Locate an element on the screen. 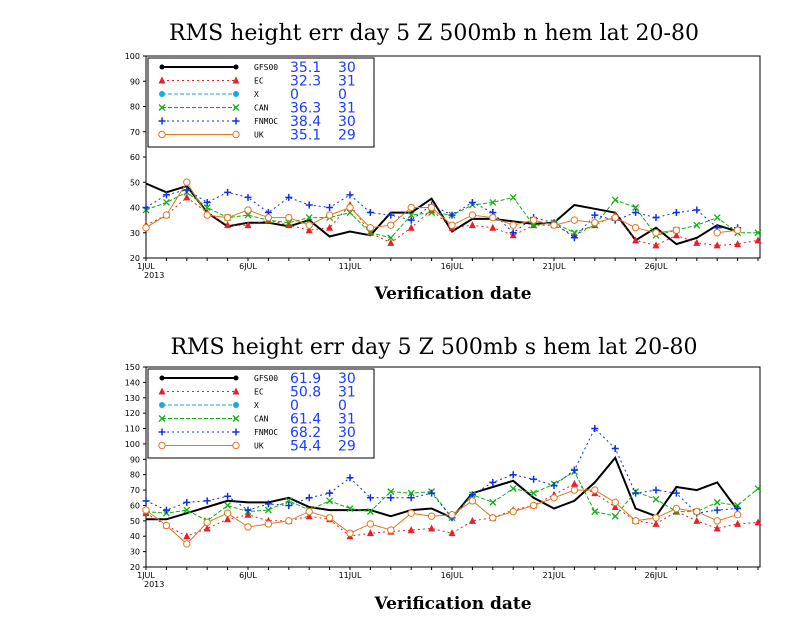 Image resolution: width=800 pixels, height=622 pixels. y-tick-label: 40 is located at coordinates (135, 208).